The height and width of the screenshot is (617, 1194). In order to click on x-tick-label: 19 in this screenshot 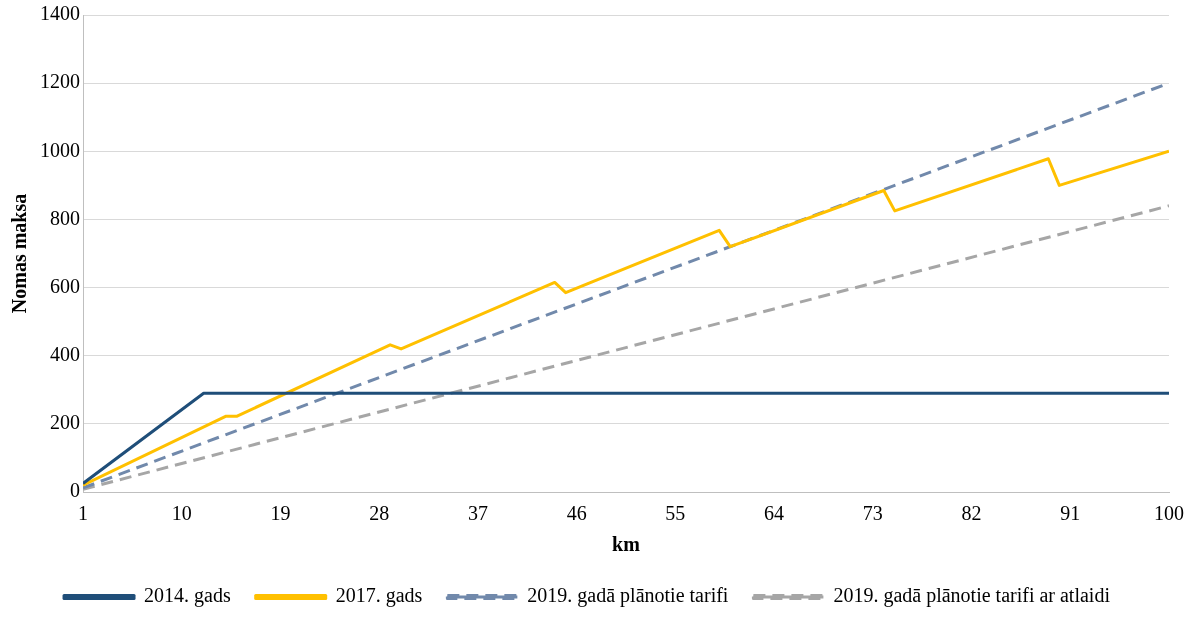, I will do `click(280, 513)`.